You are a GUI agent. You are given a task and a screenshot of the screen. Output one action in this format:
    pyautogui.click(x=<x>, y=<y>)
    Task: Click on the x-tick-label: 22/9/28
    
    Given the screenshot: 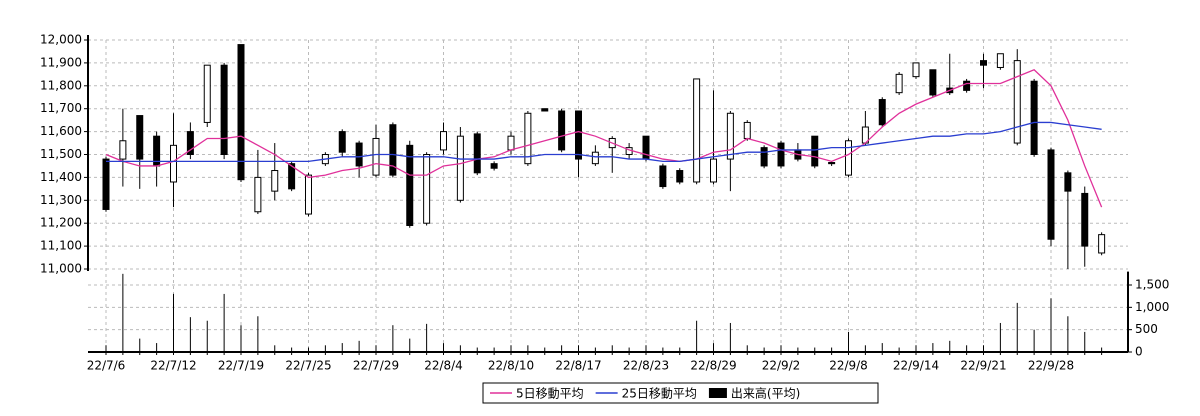 What is the action you would take?
    pyautogui.click(x=1051, y=366)
    